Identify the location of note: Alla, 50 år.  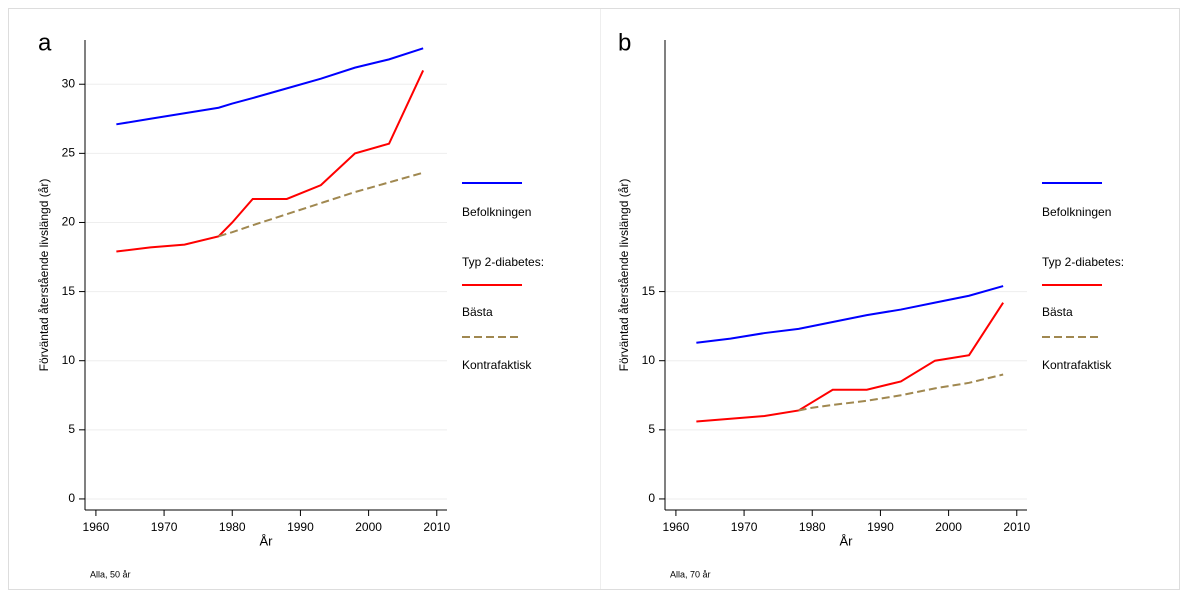
(110, 574).